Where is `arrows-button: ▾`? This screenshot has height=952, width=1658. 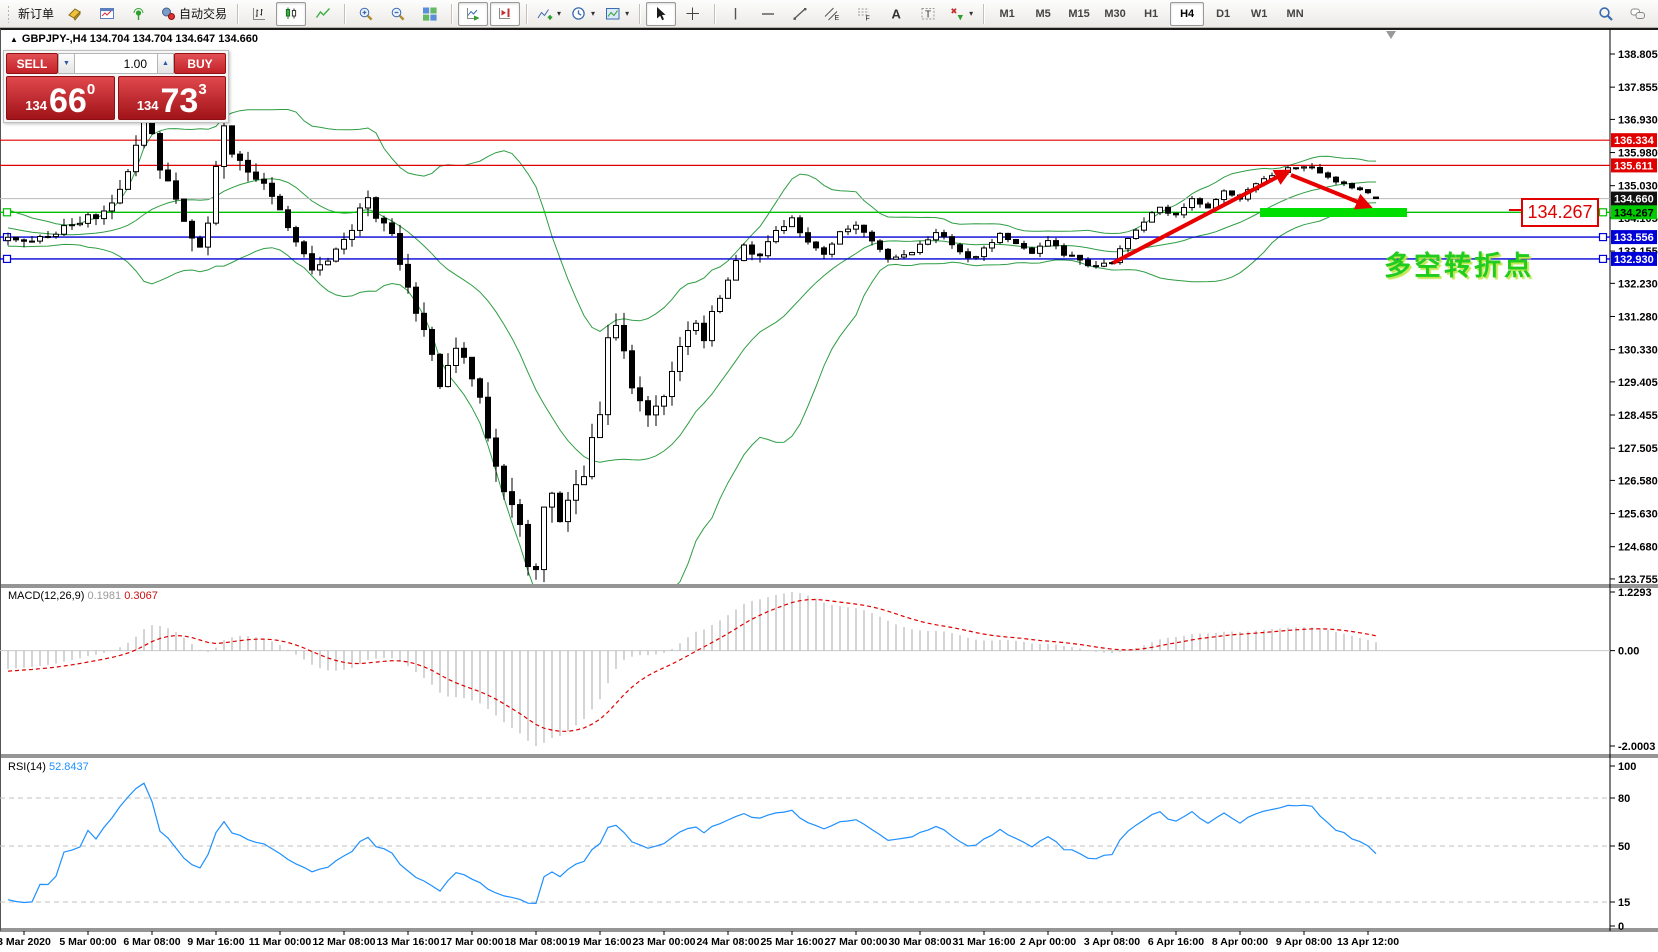
arrows-button: ▾ is located at coordinates (961, 14).